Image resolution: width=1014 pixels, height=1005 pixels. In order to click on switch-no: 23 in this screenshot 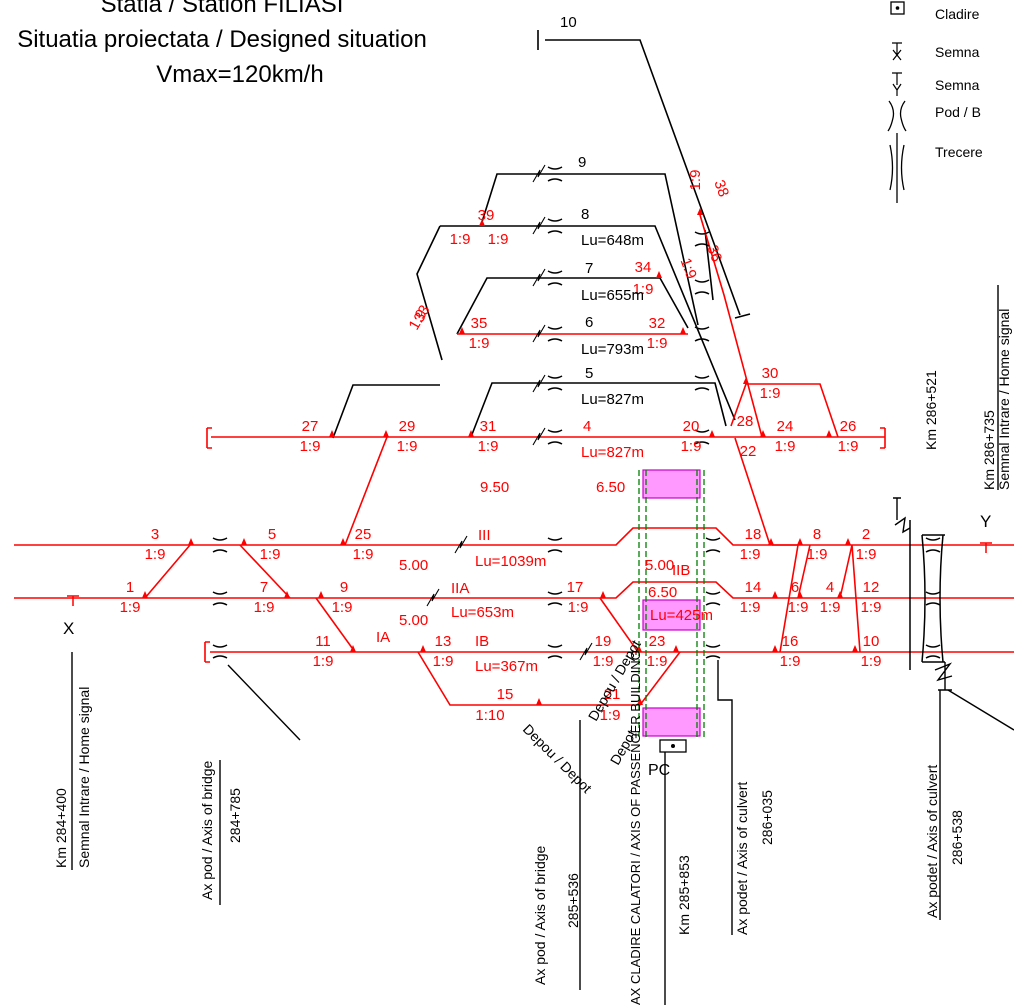, I will do `click(657, 641)`.